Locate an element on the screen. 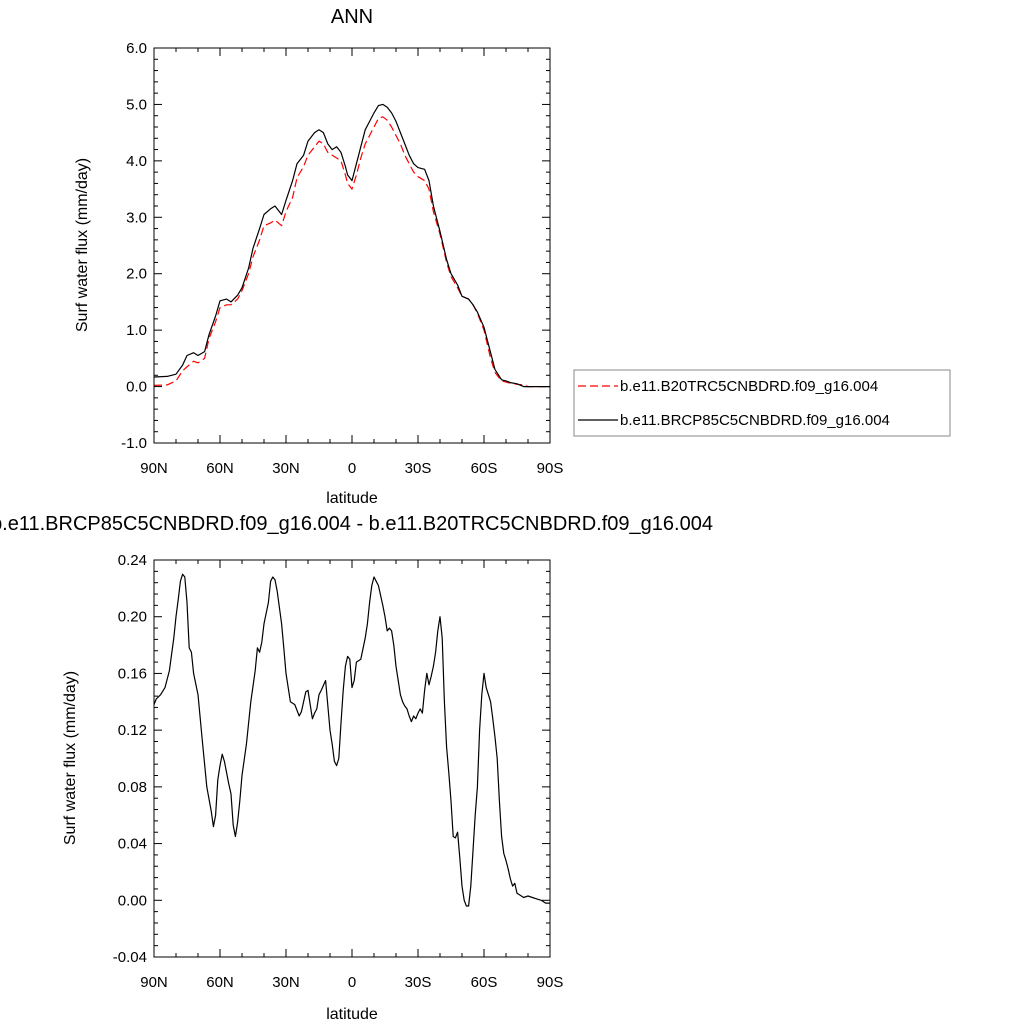  y-tick-label: 4.0 is located at coordinates (136, 161).